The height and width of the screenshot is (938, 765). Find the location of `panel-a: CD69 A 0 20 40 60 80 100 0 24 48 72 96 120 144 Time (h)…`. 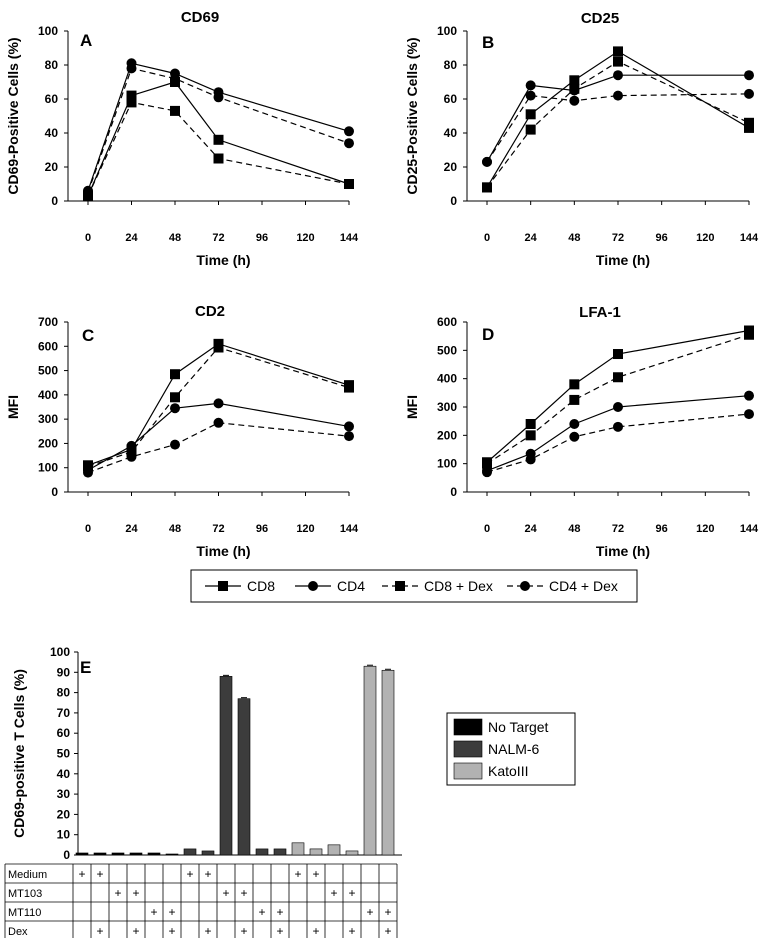

panel-a: CD69 A 0 20 40 60 80 100 0 24 48 72 96 120 144 Time (h)… is located at coordinates (182, 138).